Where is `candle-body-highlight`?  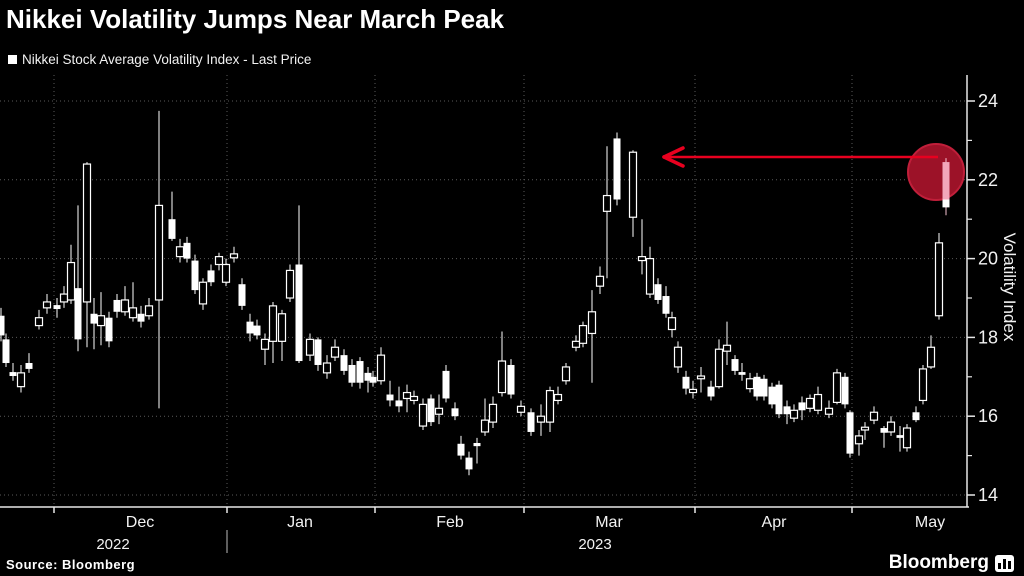 candle-body-highlight is located at coordinates (946, 181).